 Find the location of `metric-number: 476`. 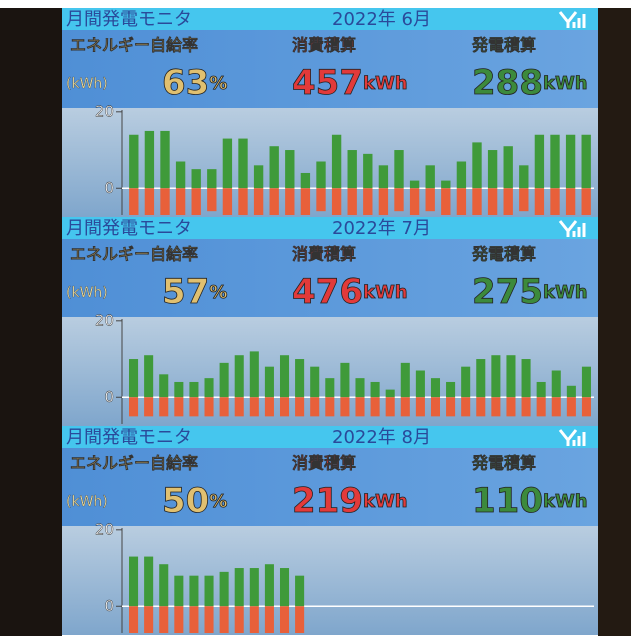

metric-number: 476 is located at coordinates (327, 292).